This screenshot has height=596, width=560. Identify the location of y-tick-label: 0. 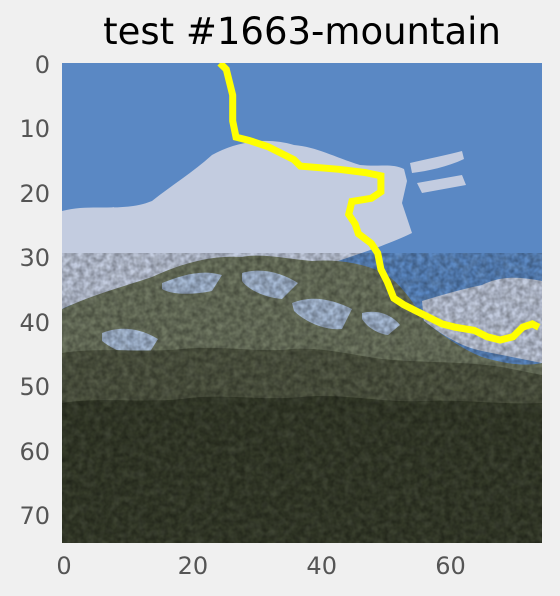
(42, 65).